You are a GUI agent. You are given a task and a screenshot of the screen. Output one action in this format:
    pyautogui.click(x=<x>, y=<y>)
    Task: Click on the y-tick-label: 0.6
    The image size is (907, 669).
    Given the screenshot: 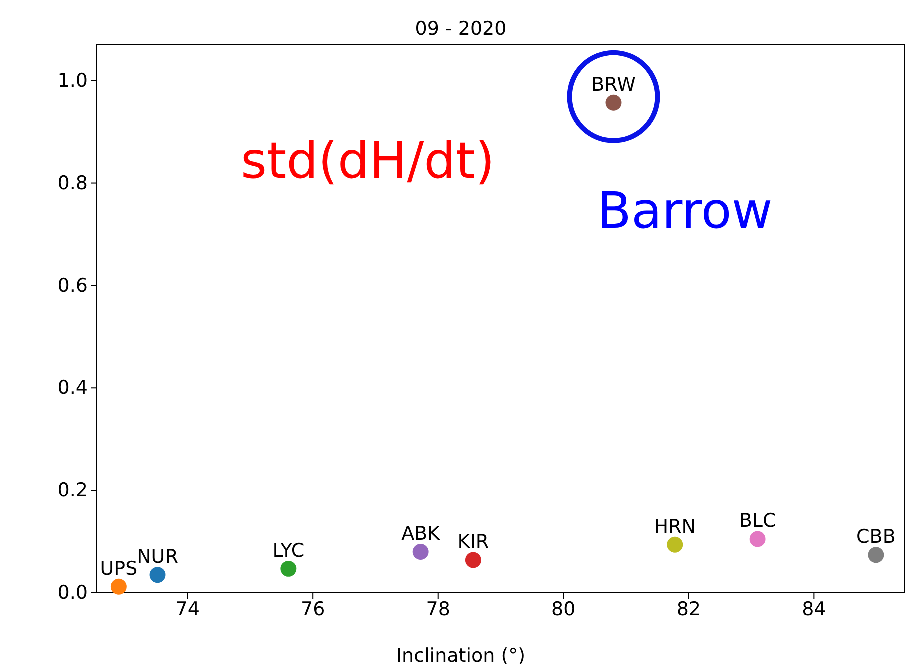 What is the action you would take?
    pyautogui.click(x=73, y=285)
    